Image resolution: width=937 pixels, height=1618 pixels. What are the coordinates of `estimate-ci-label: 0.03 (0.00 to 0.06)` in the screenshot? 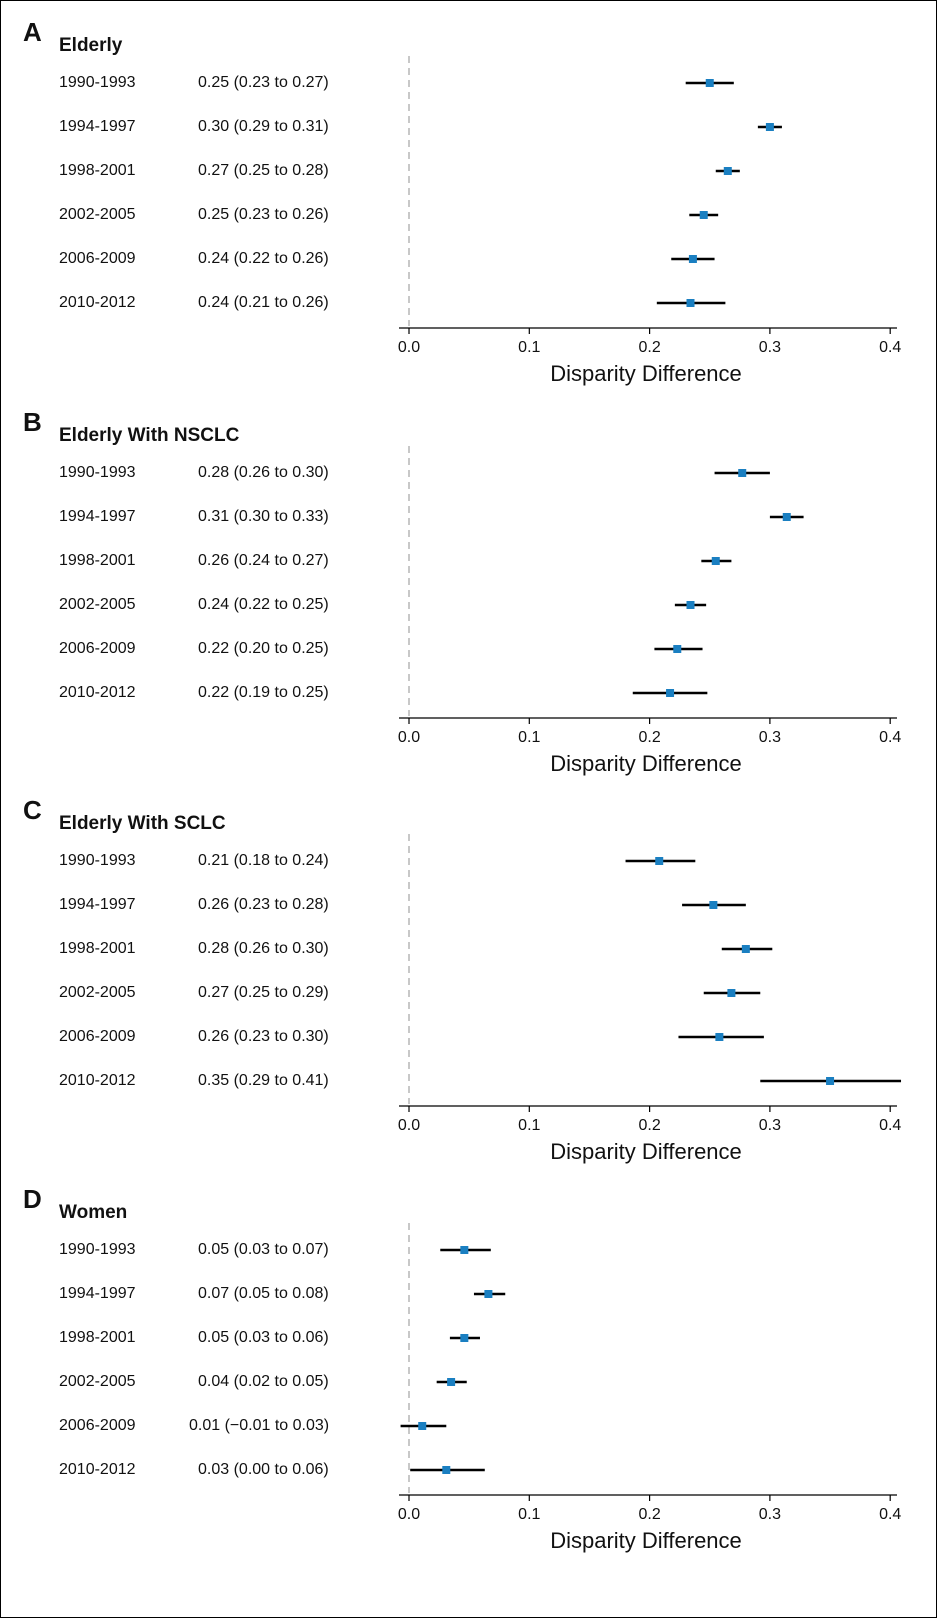 It's located at (263, 1469).